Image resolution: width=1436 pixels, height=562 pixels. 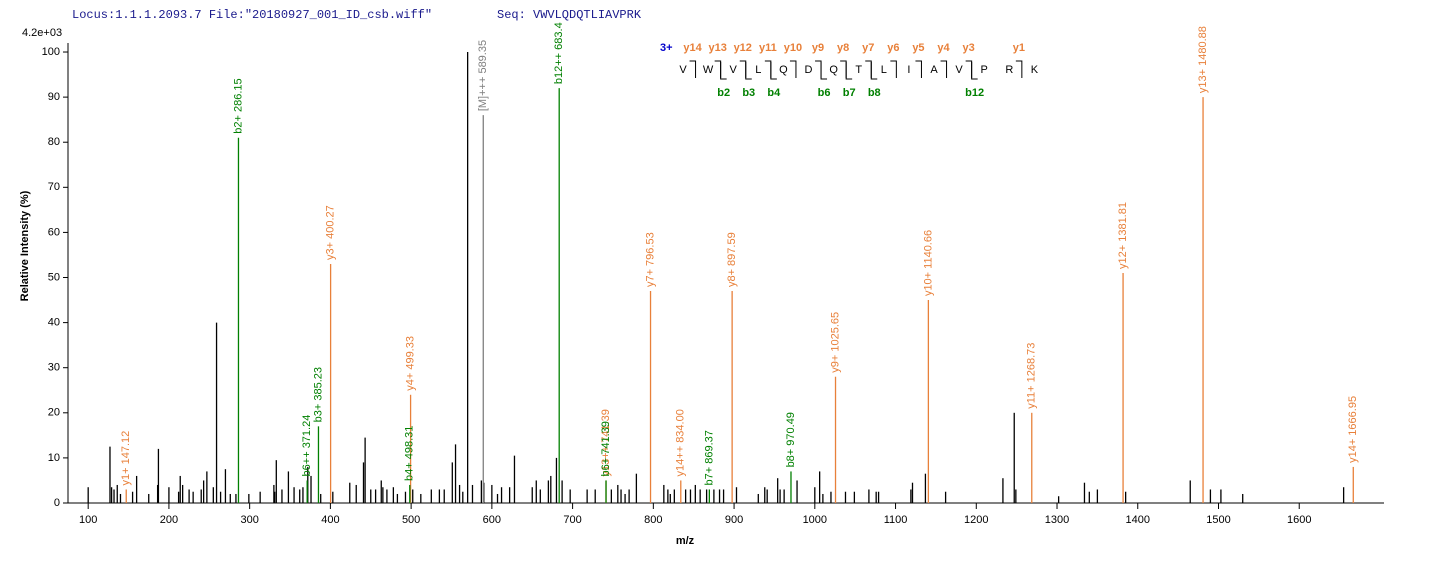 I want to click on y-ion: y11, so click(x=768, y=48).